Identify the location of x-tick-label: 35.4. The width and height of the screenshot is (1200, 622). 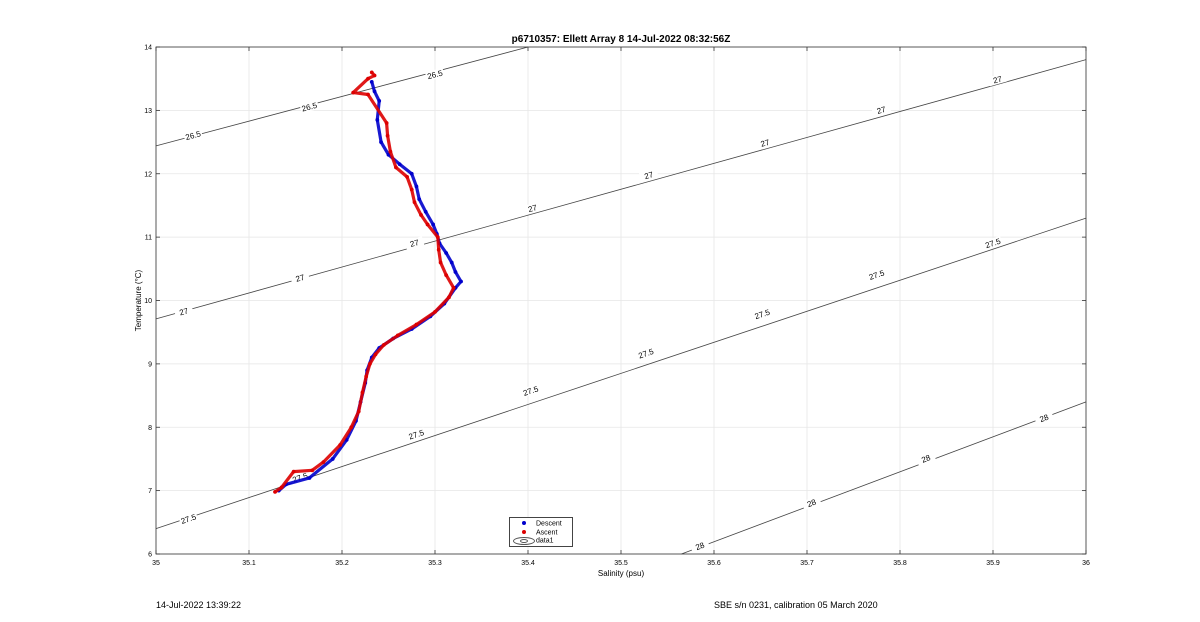
(528, 563).